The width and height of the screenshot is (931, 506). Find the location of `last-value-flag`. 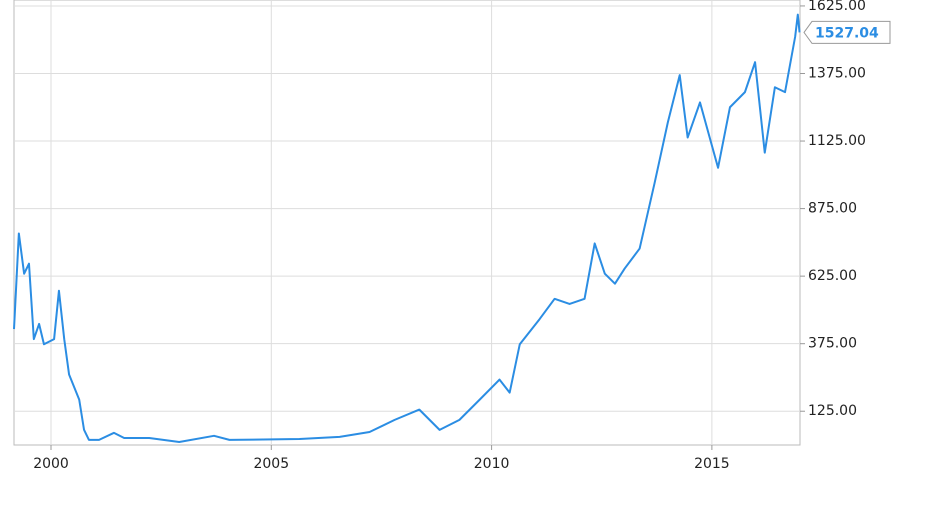

last-value-flag is located at coordinates (847, 32).